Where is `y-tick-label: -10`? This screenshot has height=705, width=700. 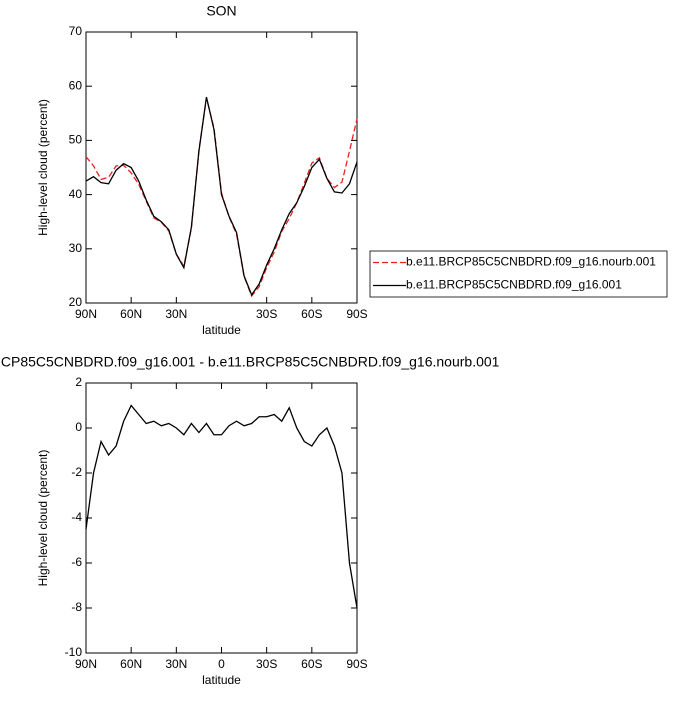 y-tick-label: -10 is located at coordinates (74, 652).